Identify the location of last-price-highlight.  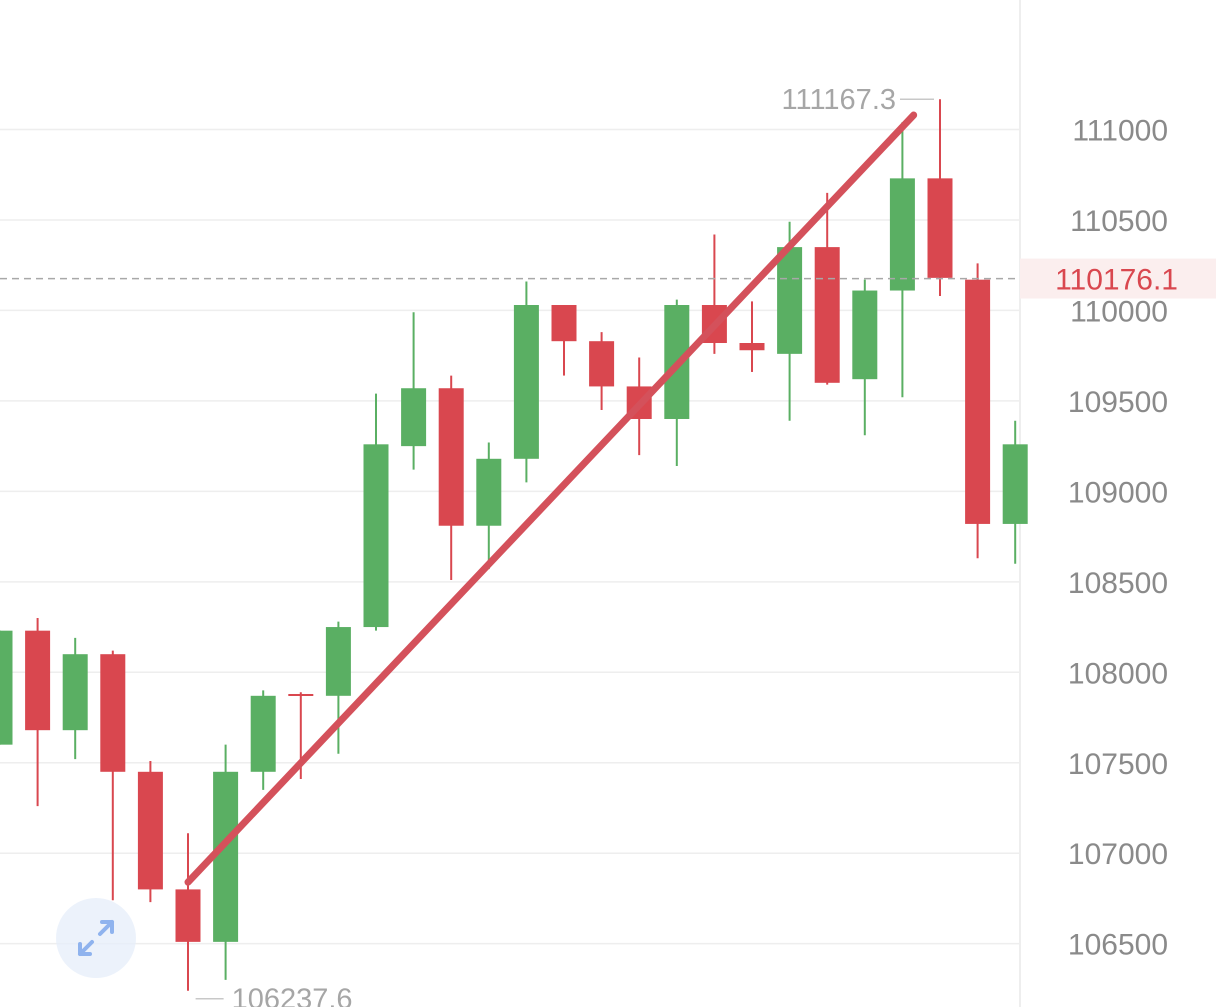
(1118, 278).